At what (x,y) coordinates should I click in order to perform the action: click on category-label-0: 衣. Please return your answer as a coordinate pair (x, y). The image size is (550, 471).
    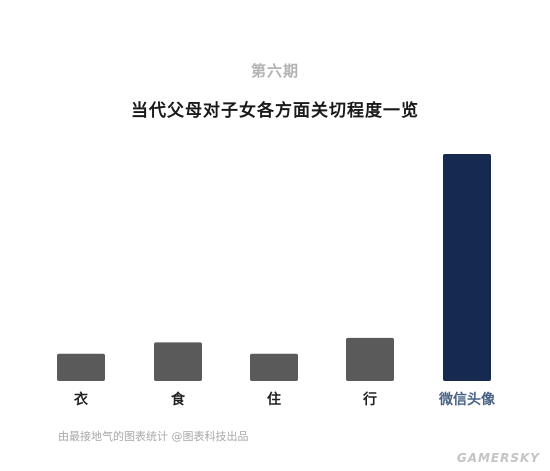
    Looking at the image, I should click on (81, 399).